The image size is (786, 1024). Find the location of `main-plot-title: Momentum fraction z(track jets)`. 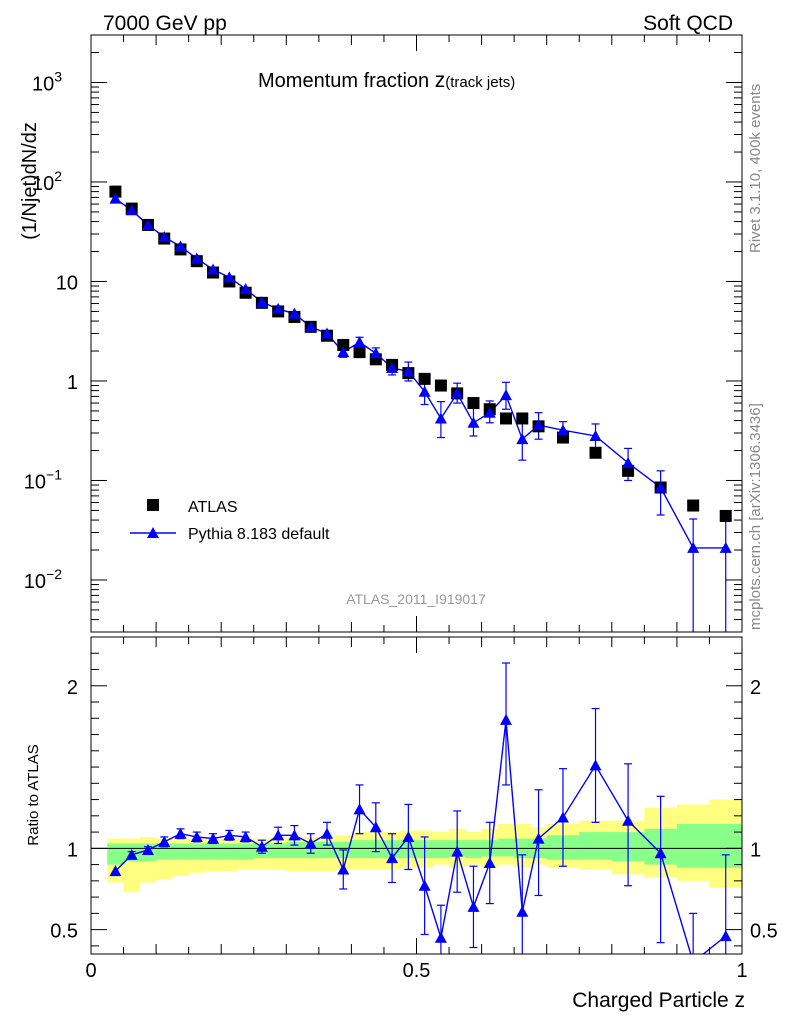

main-plot-title: Momentum fraction z(track jets) is located at coordinates (386, 80).